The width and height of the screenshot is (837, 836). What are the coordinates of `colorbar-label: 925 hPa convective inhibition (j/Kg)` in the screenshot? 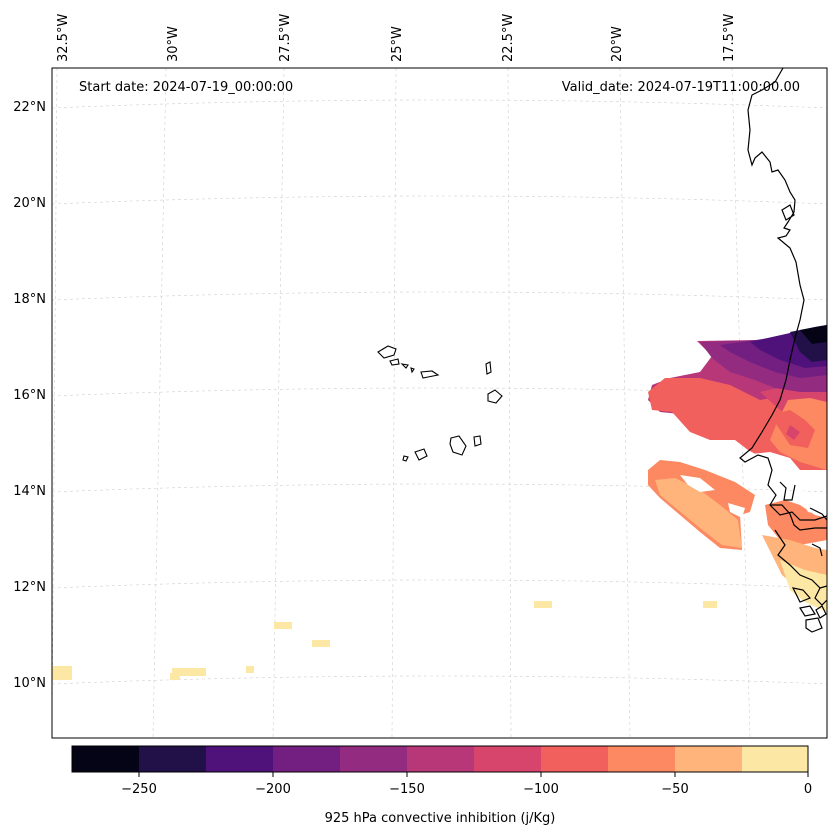 It's located at (440, 818).